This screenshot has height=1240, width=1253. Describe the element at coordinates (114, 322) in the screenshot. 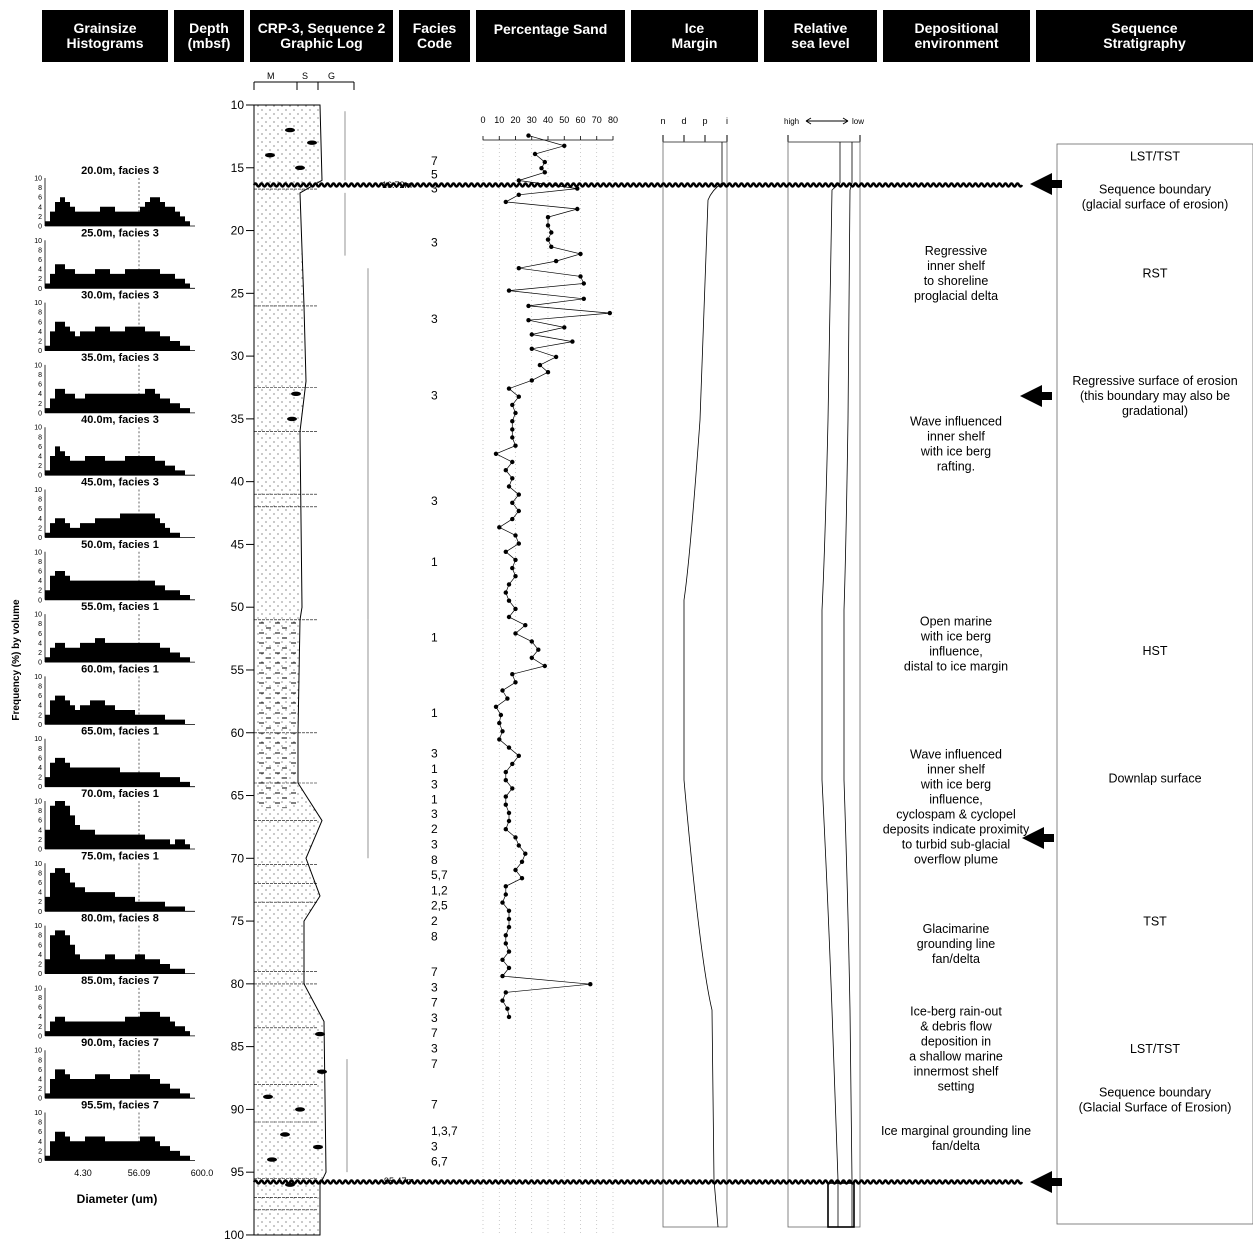

I see `histogram-3: 30.0m, facies 3 0 2 4 6 8 10` at that location.